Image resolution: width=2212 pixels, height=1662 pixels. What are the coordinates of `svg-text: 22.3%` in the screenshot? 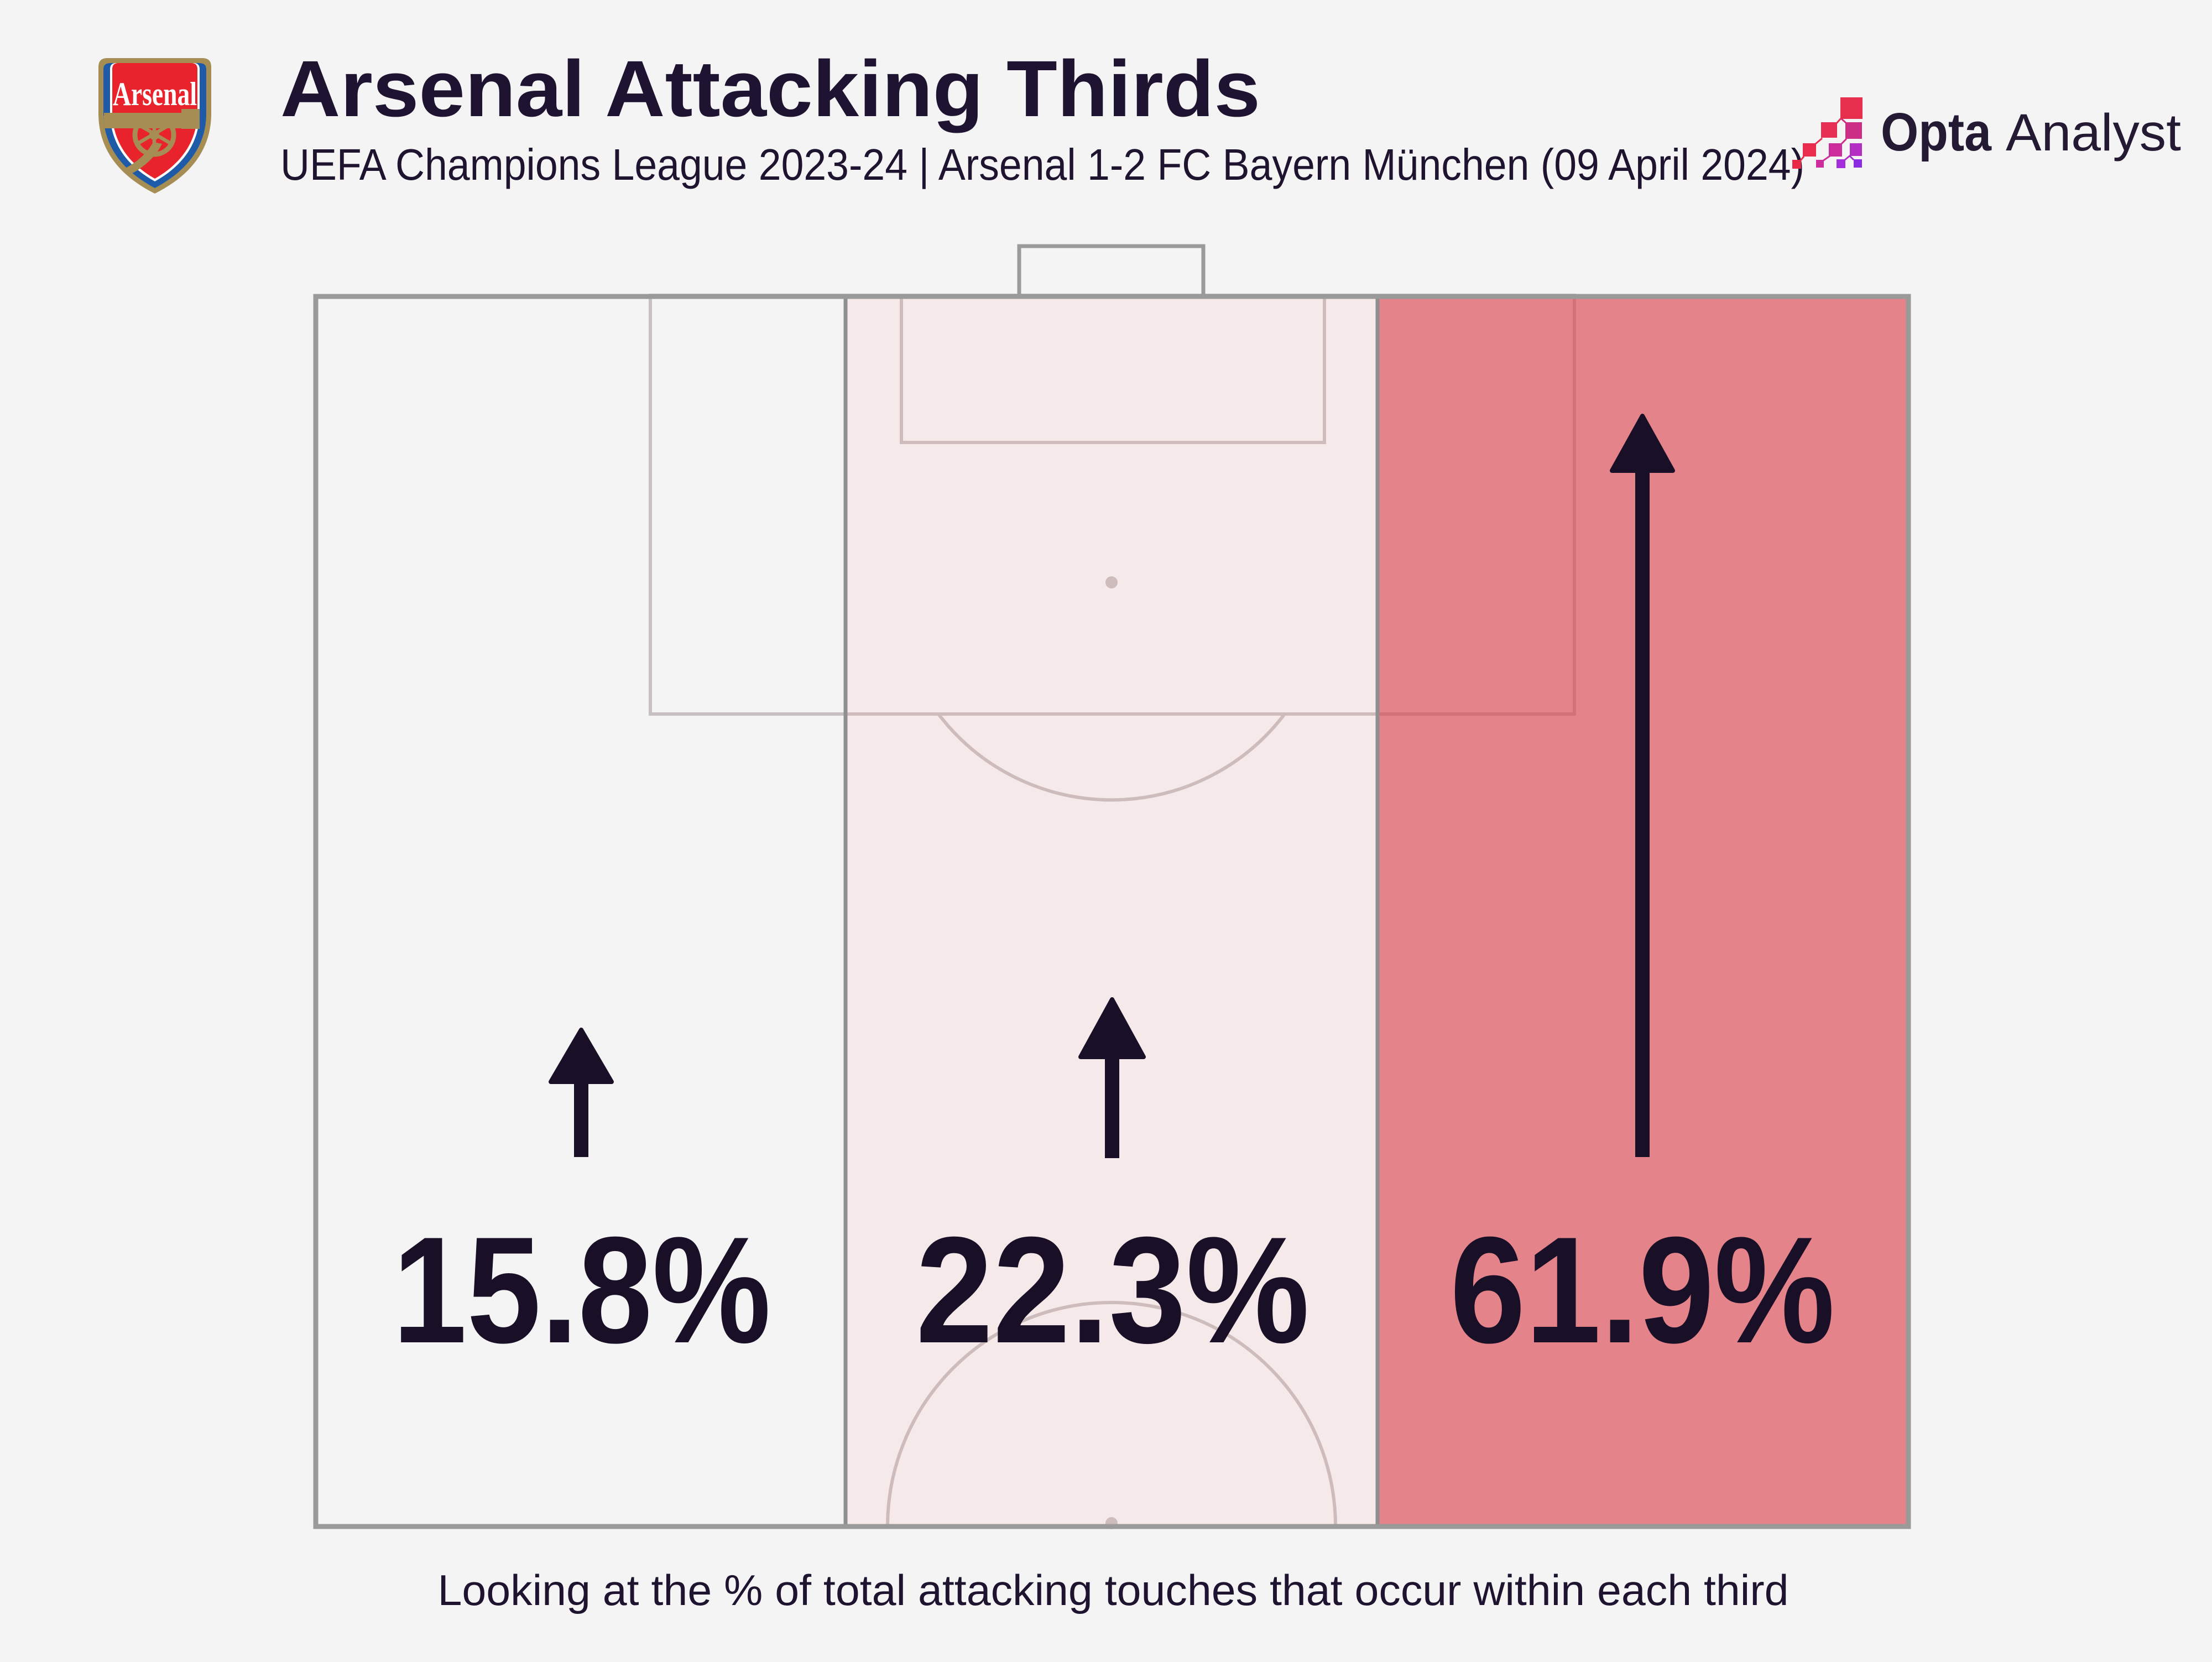 It's located at (1113, 1290).